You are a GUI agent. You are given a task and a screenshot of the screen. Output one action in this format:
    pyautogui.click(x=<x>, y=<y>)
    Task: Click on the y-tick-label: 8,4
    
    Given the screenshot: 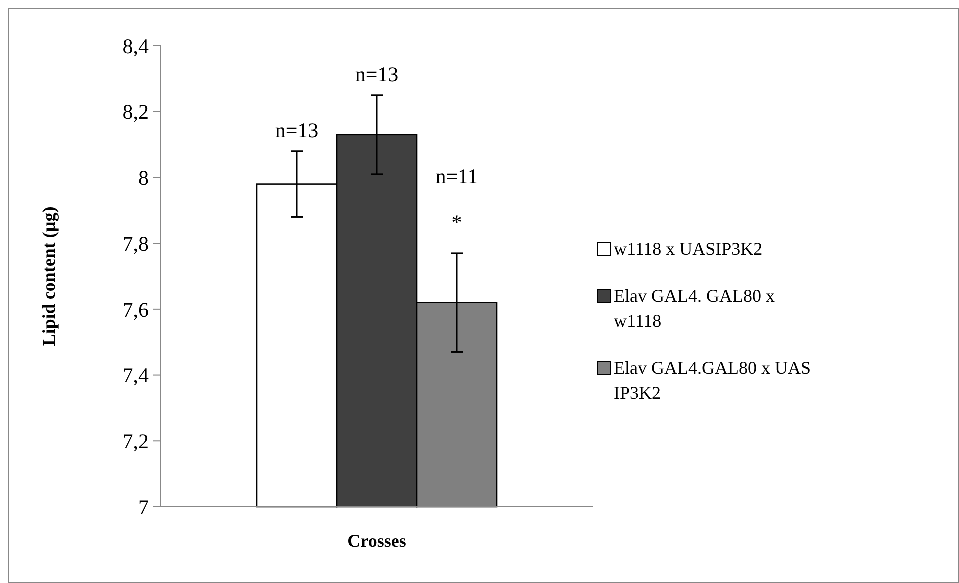 What is the action you would take?
    pyautogui.click(x=136, y=46)
    